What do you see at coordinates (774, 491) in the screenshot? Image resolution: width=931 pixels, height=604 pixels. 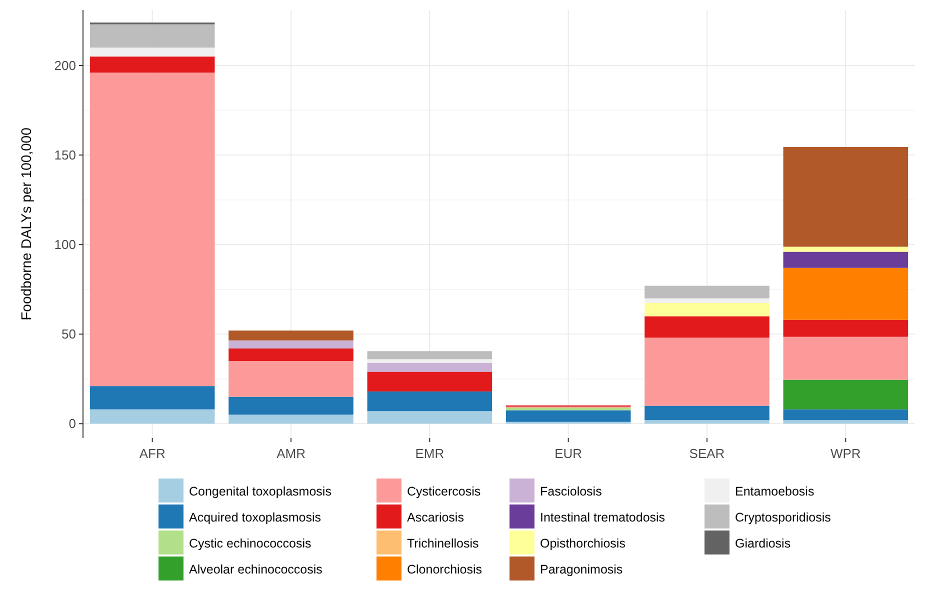 I see `legend-label: Entamoebosis` at bounding box center [774, 491].